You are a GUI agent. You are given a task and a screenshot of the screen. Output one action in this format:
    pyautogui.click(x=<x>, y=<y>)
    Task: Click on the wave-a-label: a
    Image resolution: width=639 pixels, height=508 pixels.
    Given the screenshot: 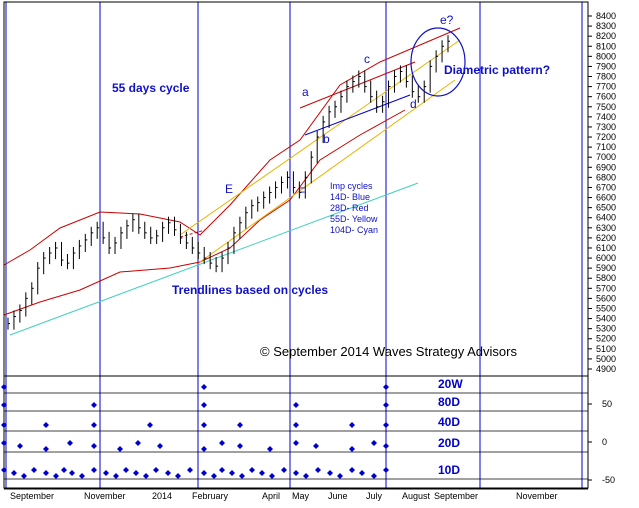 What is the action you would take?
    pyautogui.click(x=305, y=92)
    